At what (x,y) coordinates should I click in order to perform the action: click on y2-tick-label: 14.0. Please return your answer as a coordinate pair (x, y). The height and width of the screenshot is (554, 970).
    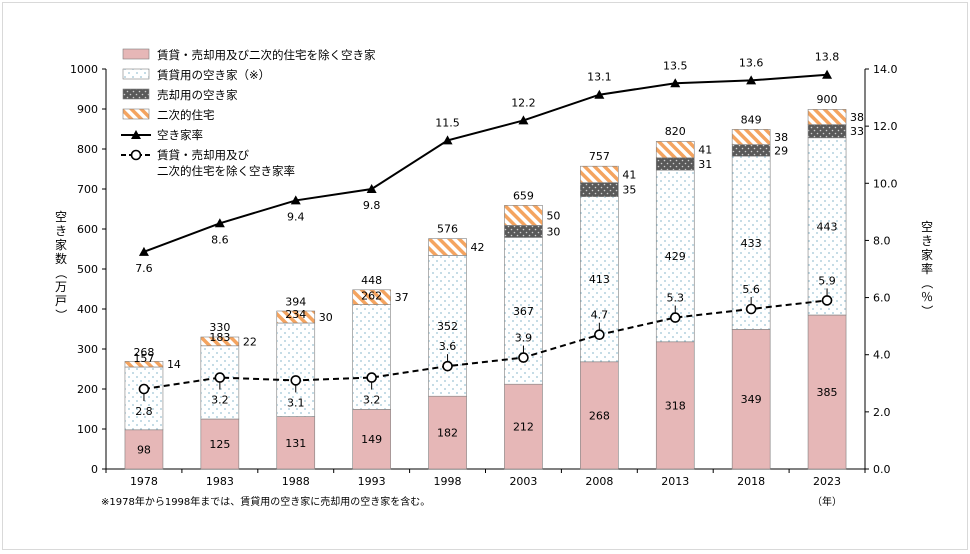
    Looking at the image, I should click on (885, 69).